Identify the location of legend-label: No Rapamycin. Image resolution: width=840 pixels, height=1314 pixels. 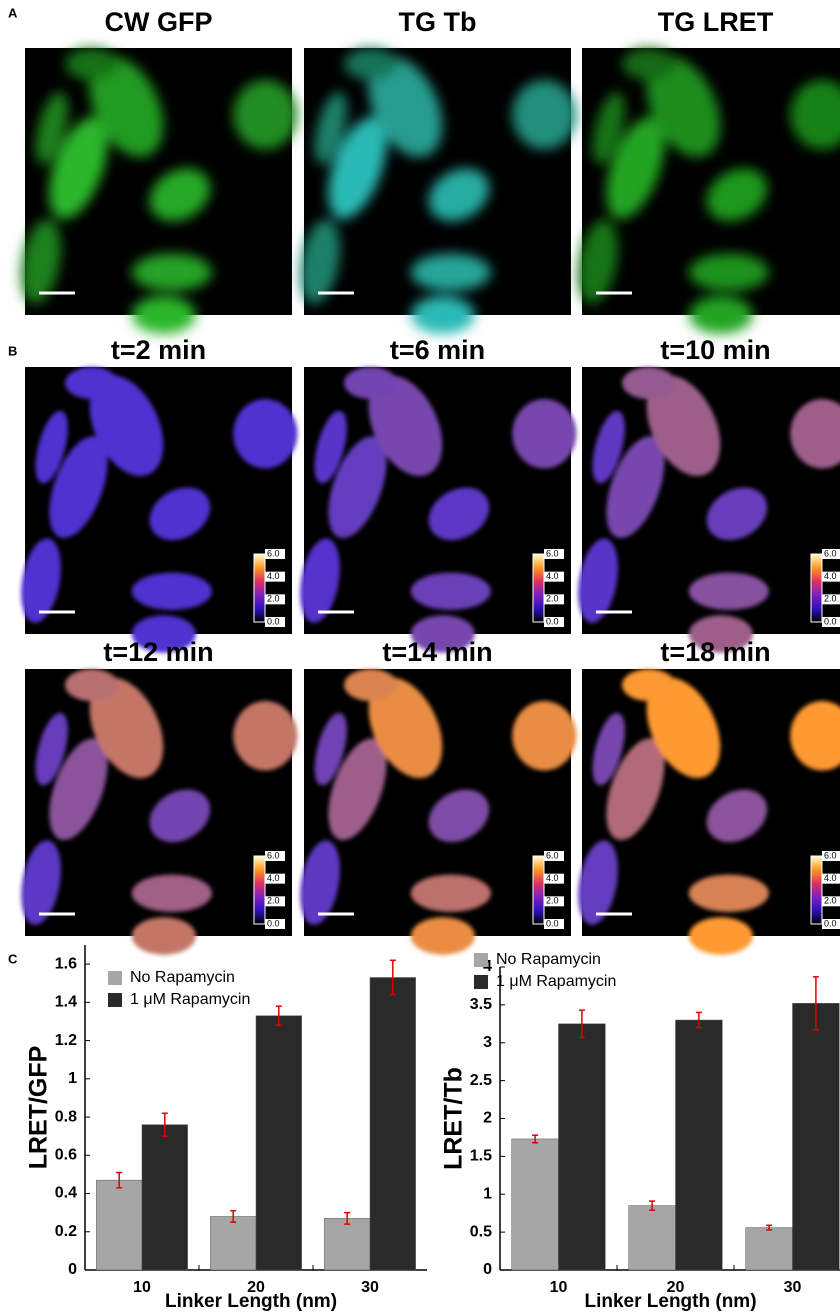
(548, 959).